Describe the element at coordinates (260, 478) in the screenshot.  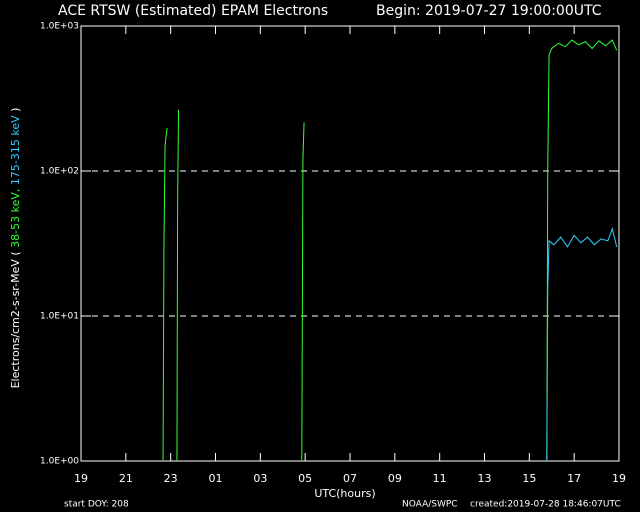
I see `x-tick-label: 03` at that location.